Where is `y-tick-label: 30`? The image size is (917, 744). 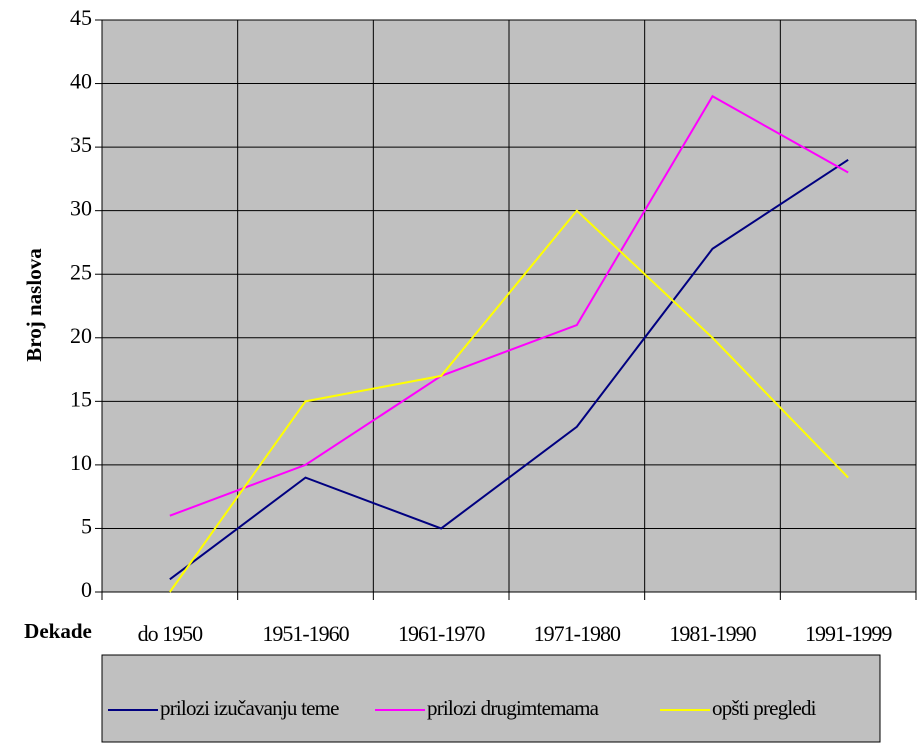
y-tick-label: 30 is located at coordinates (81, 208).